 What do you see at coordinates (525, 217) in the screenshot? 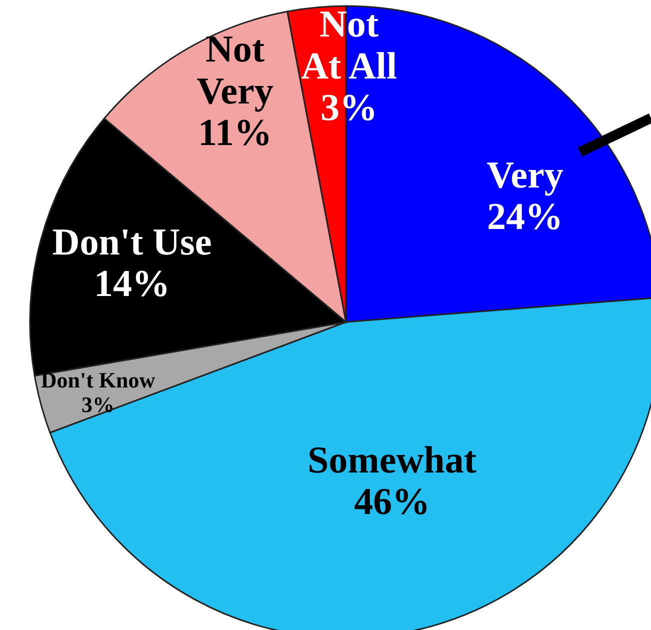
I see `data-label: 24%` at bounding box center [525, 217].